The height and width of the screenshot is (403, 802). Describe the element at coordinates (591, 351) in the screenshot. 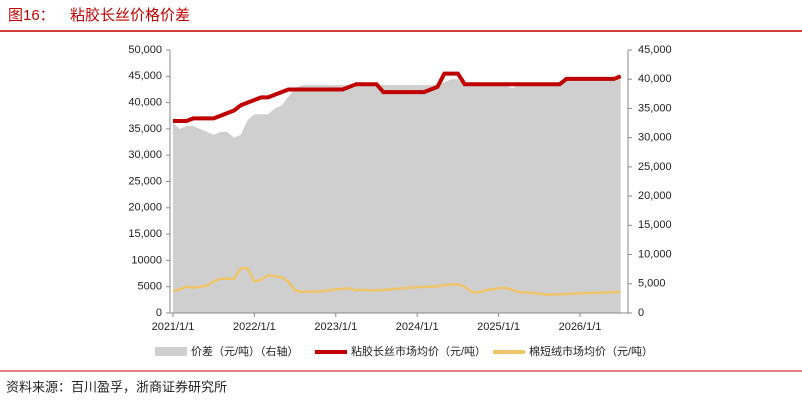

I see `legend-label: 棉短绒市场均价（元/吨）` at that location.